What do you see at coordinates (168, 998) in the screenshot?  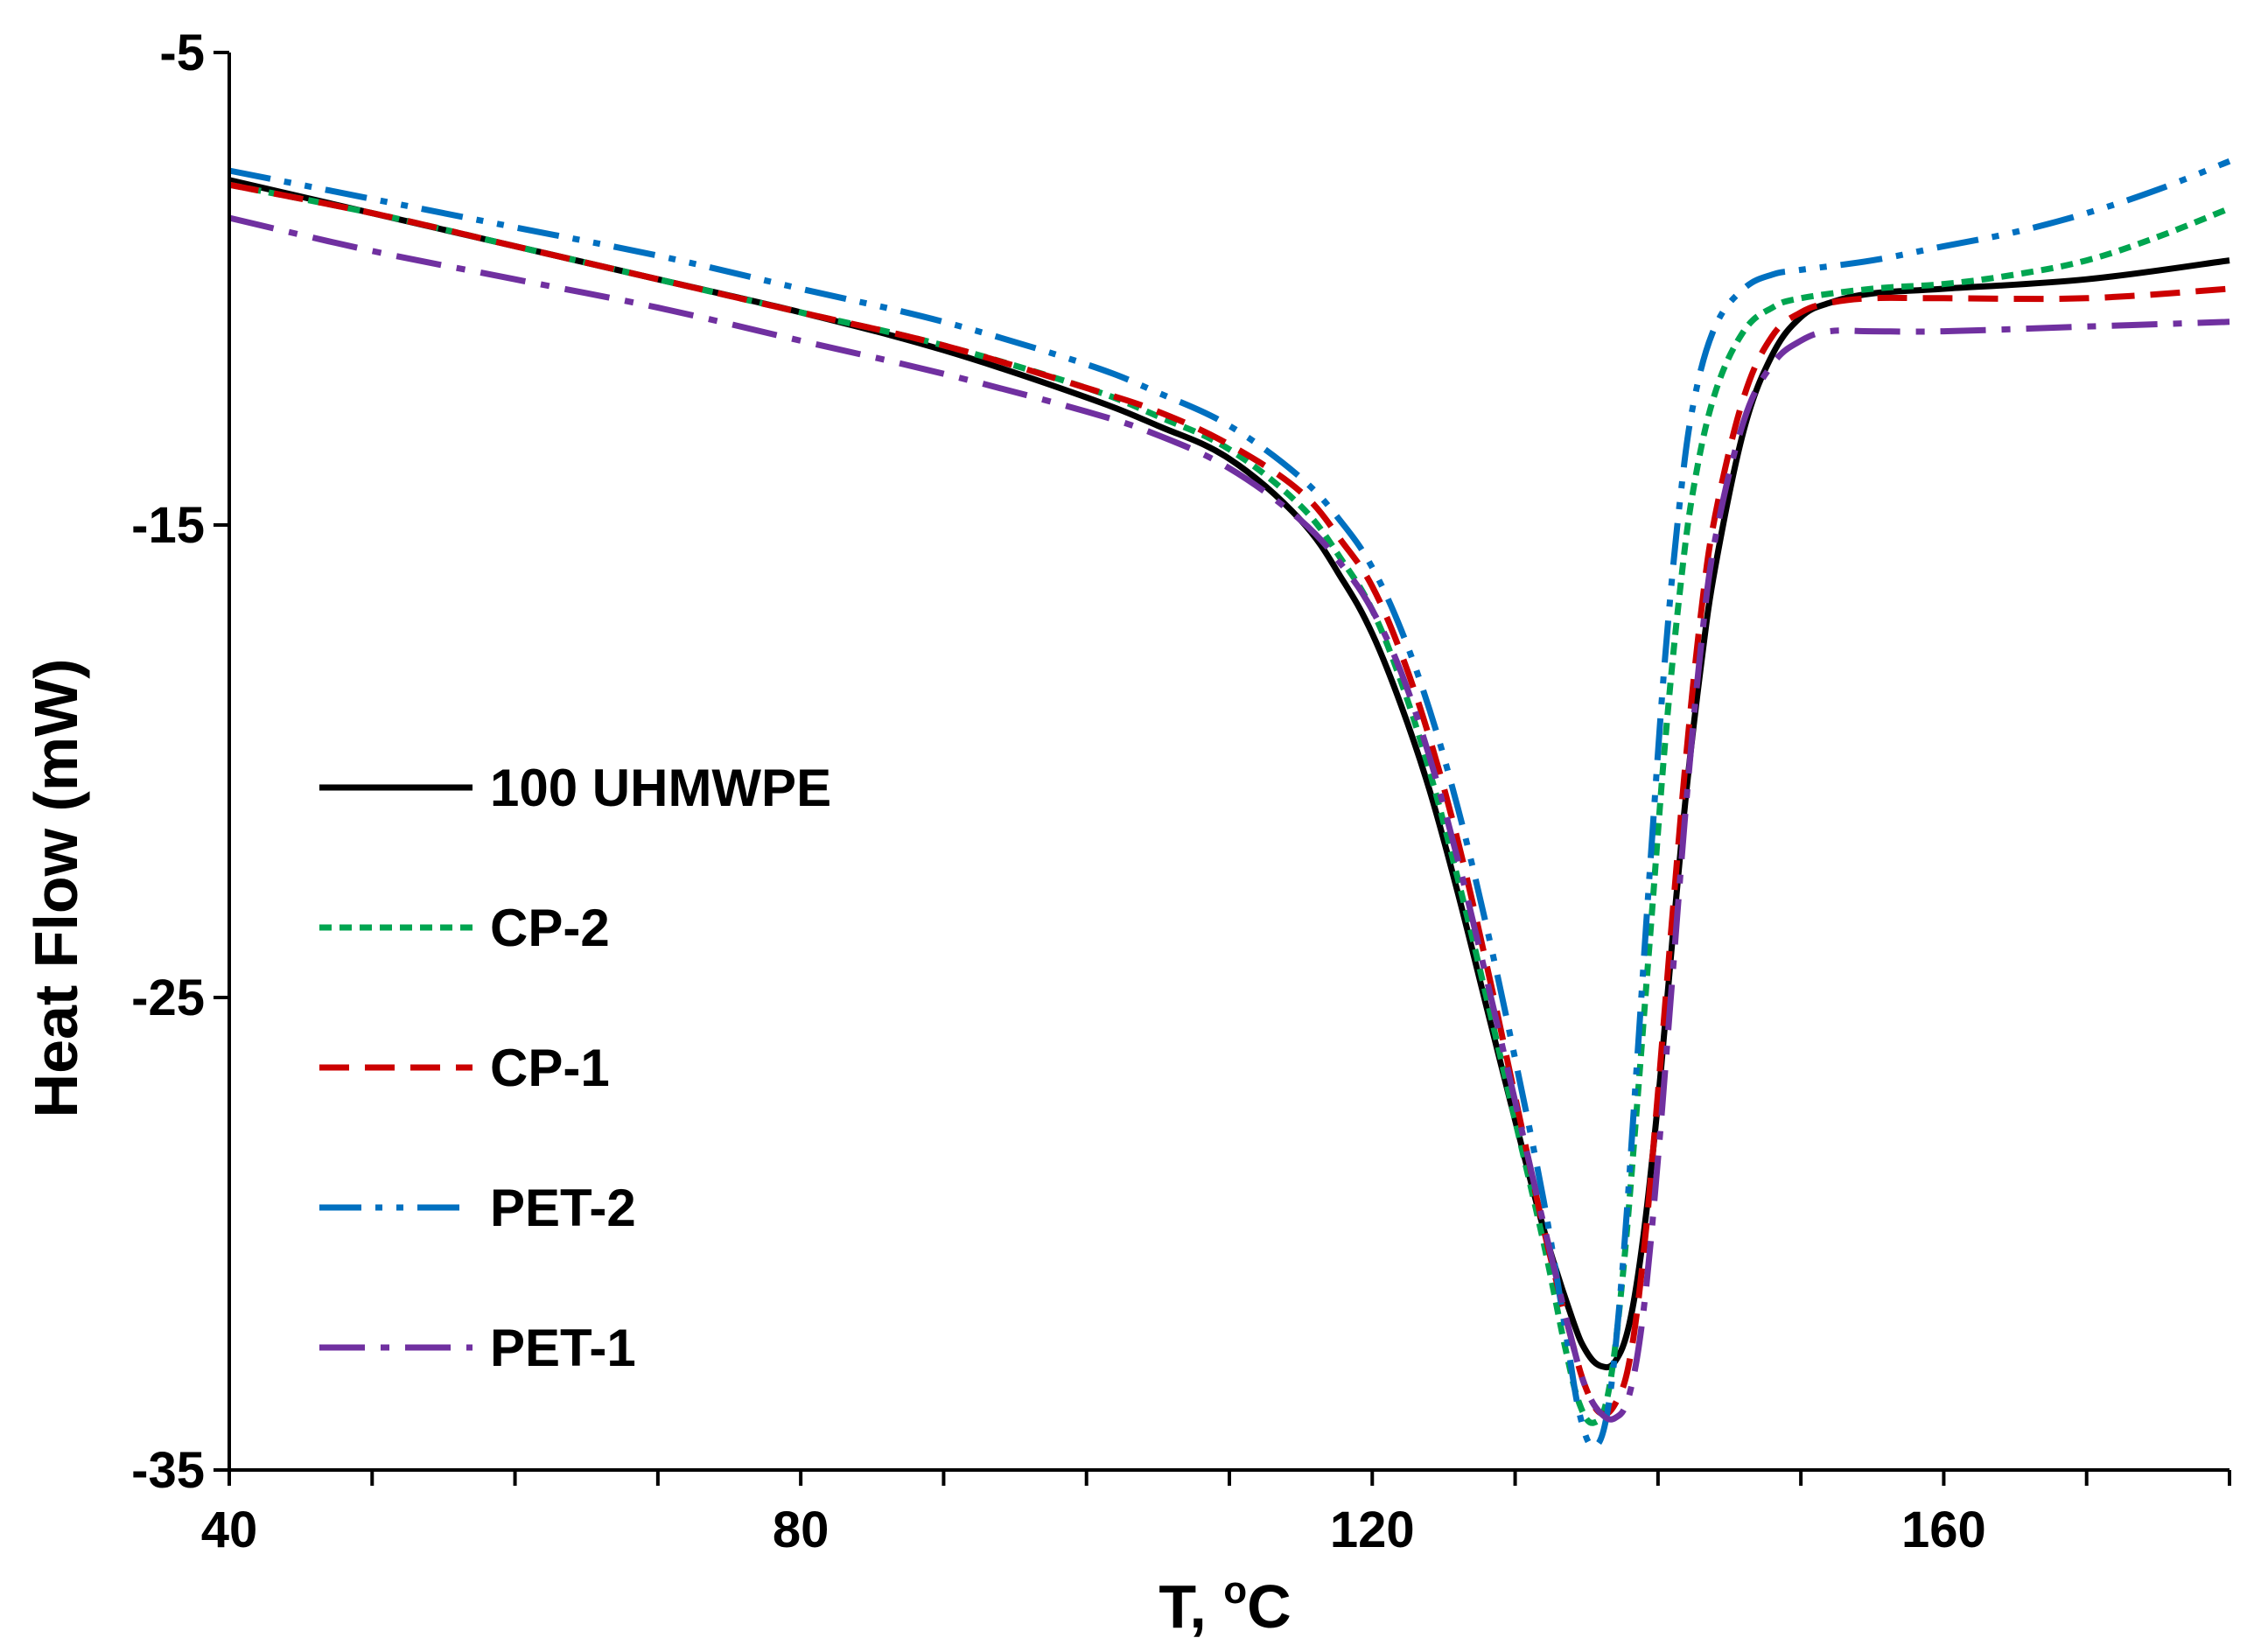 I see `y-tick-label: -25` at bounding box center [168, 998].